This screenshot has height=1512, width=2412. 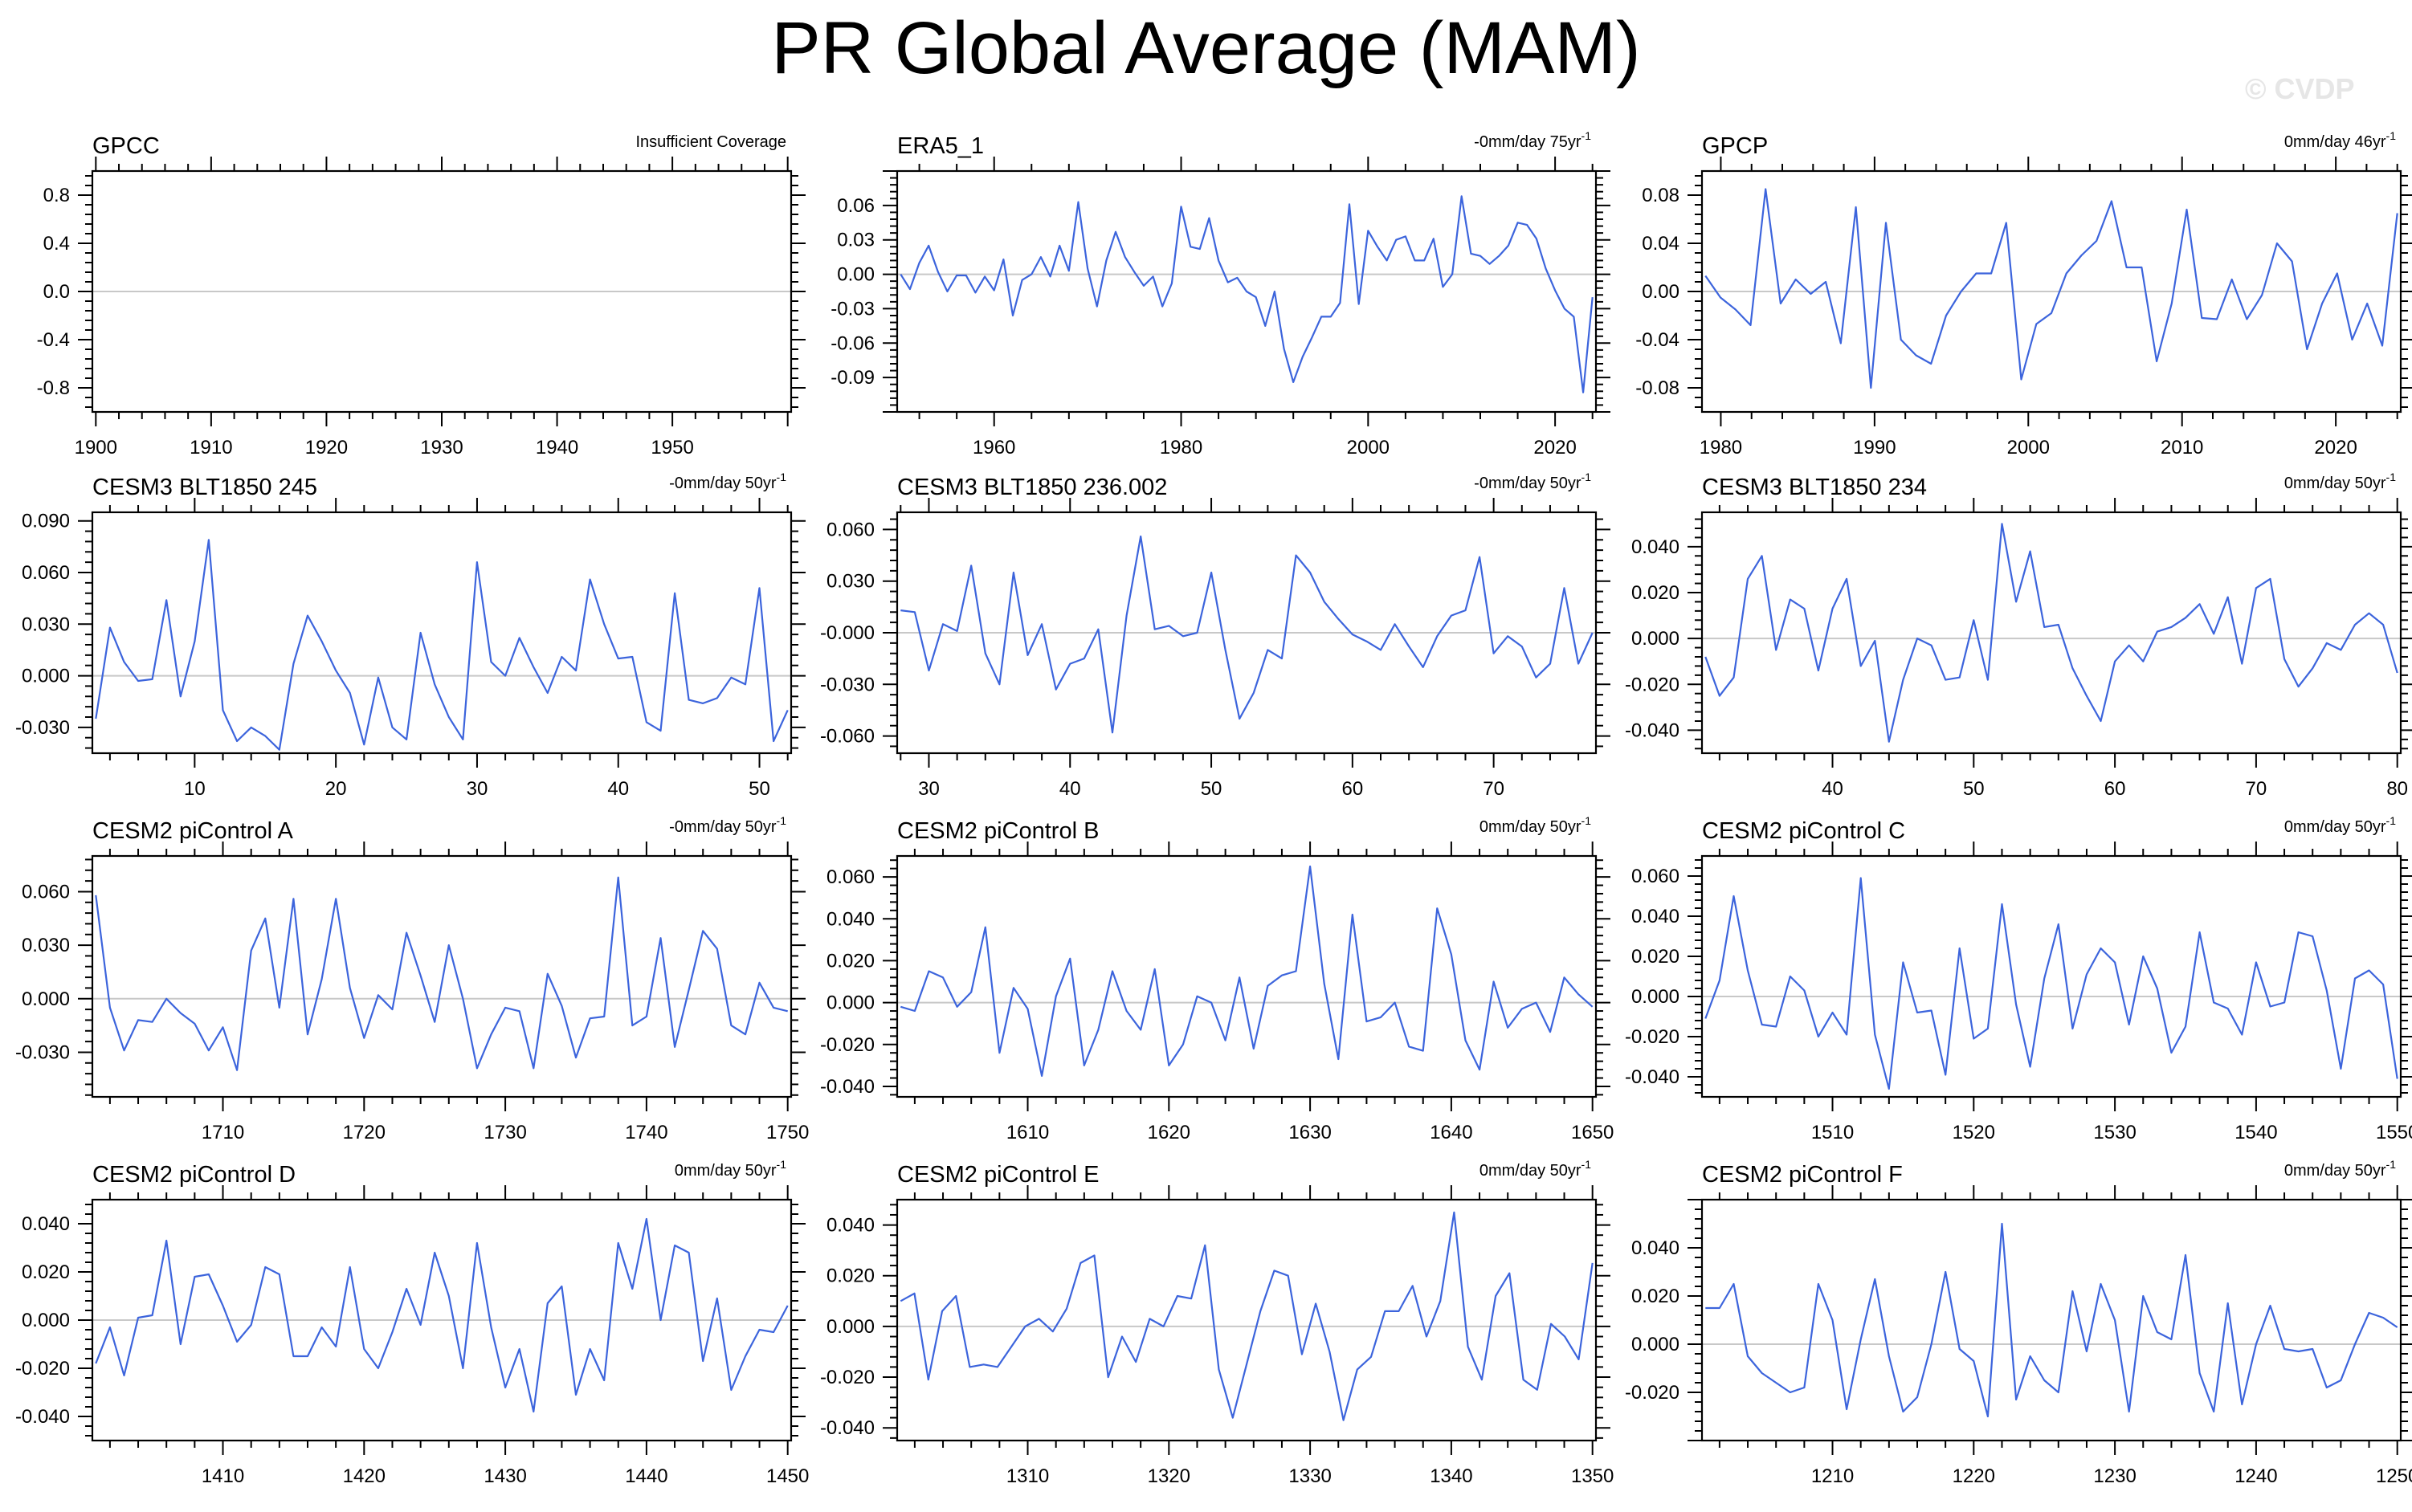 I want to click on panel-annotation: -0mm/day 50yr-1, so click(x=727, y=482).